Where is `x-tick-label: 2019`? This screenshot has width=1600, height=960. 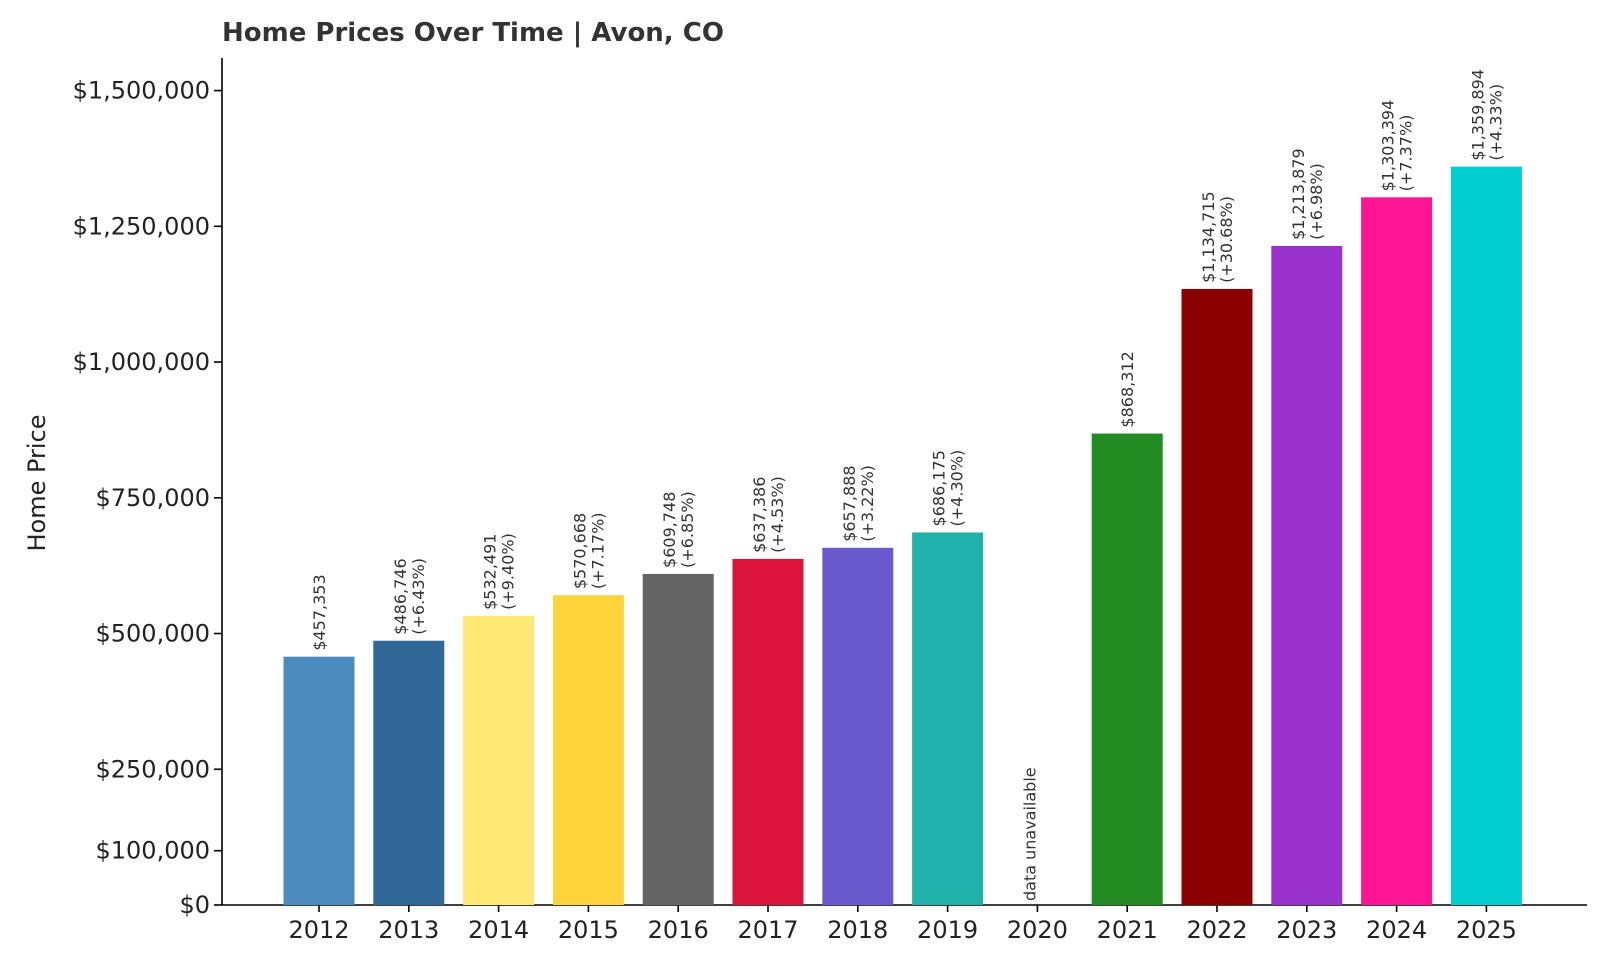
x-tick-label: 2019 is located at coordinates (947, 930).